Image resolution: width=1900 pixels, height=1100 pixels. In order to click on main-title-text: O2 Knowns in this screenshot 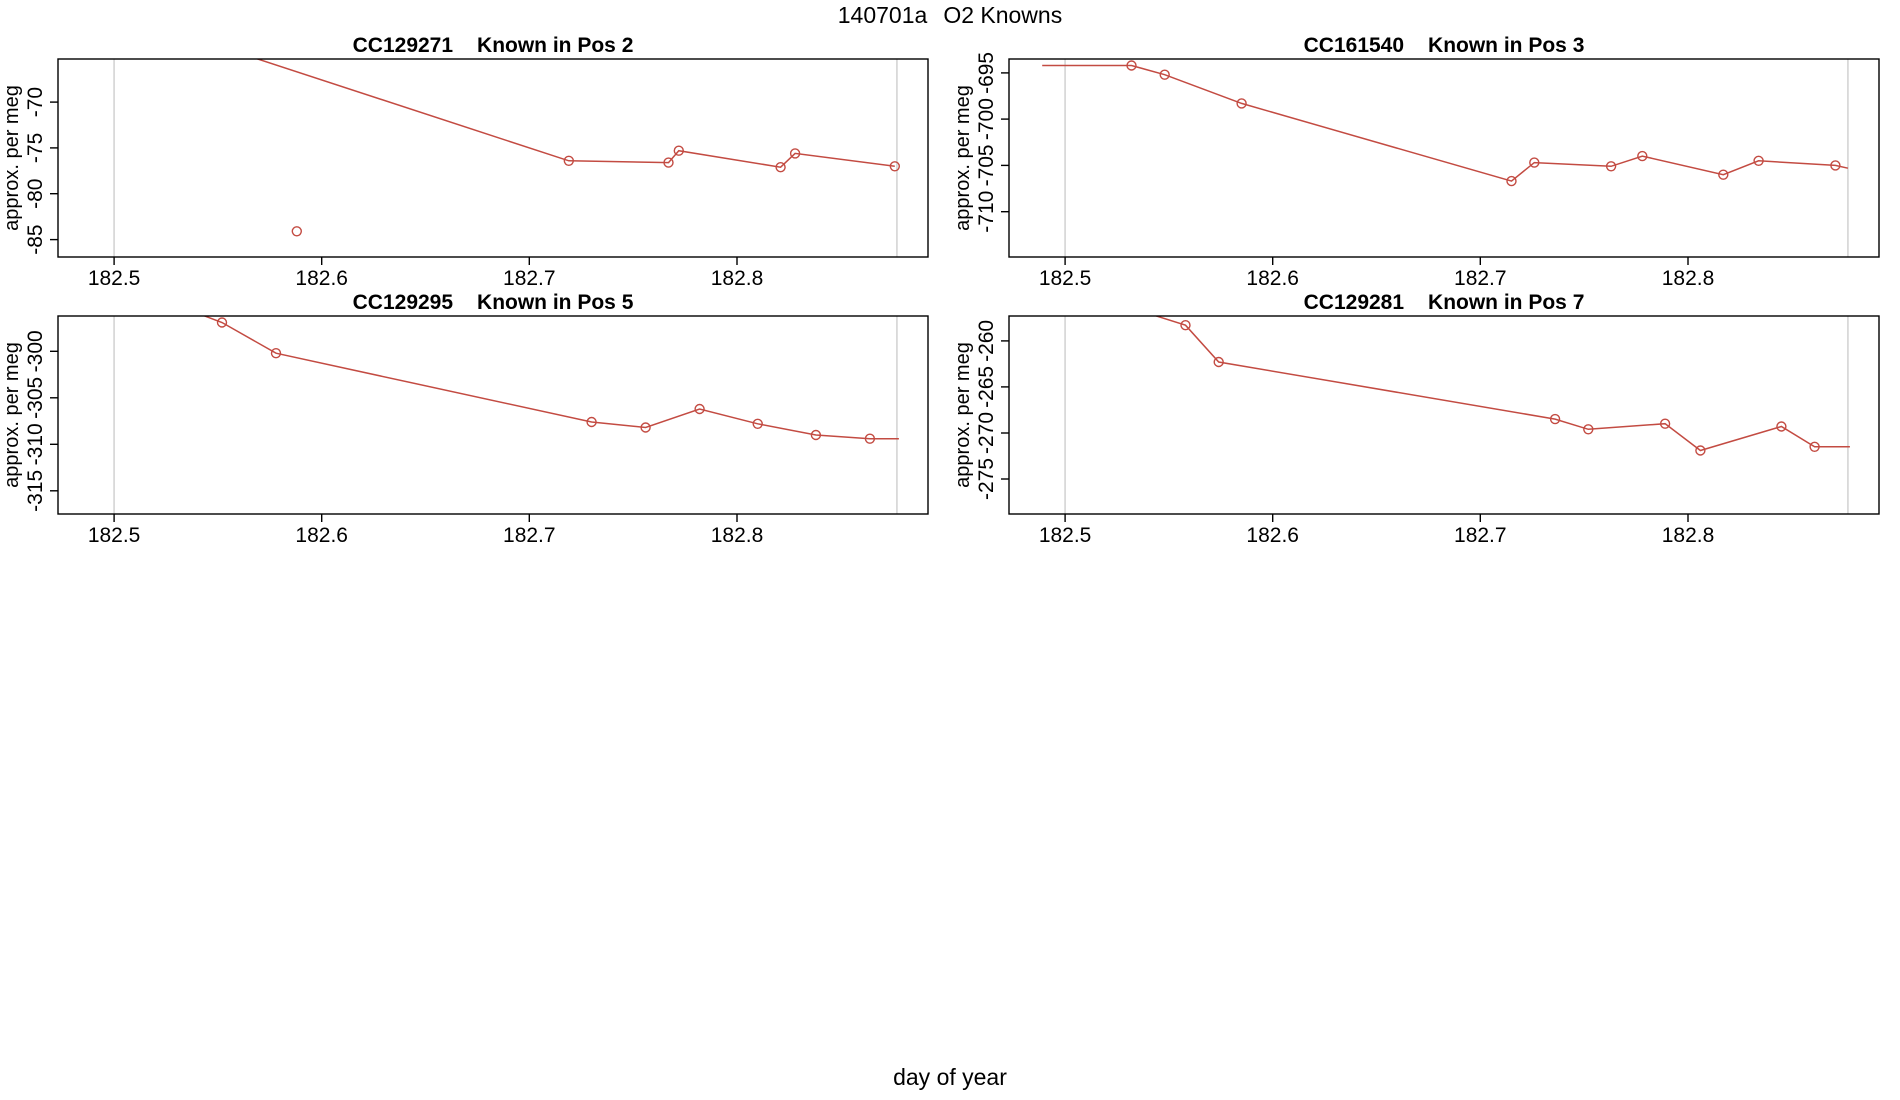, I will do `click(1003, 15)`.